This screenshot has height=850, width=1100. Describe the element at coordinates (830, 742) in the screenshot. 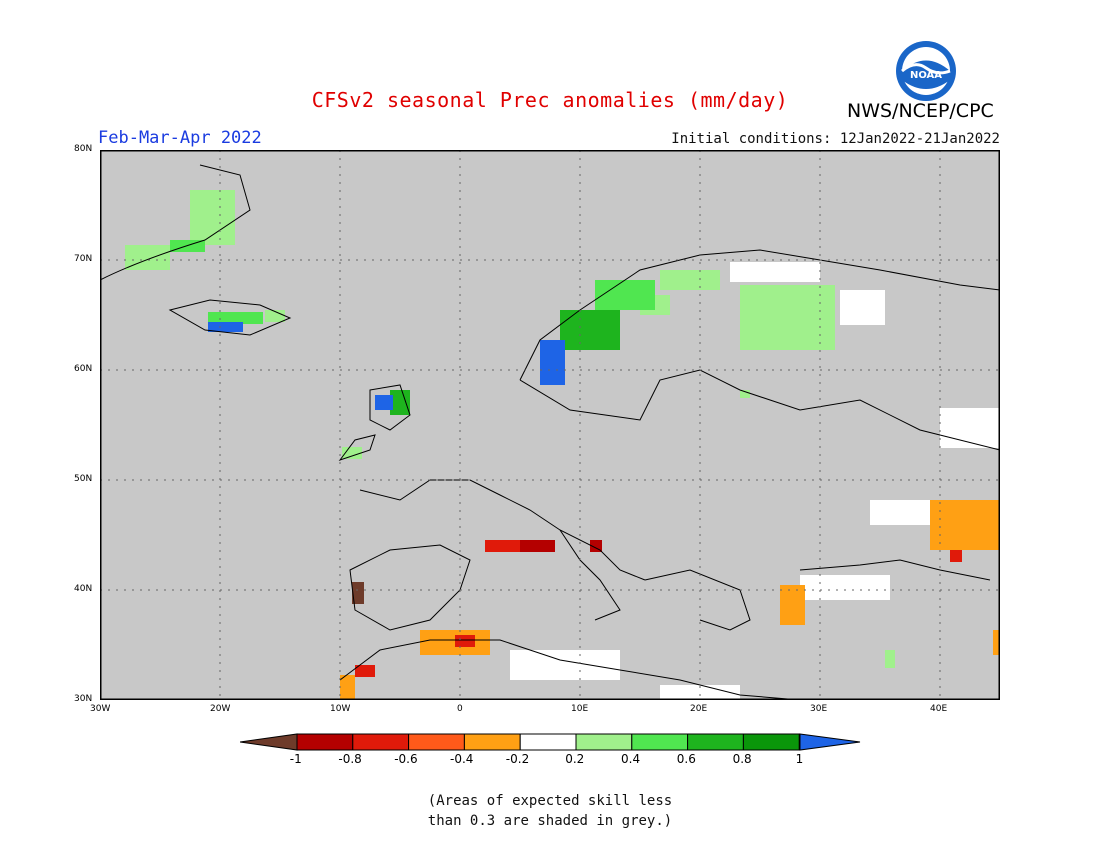

I see `colorbar-arrow-right` at that location.